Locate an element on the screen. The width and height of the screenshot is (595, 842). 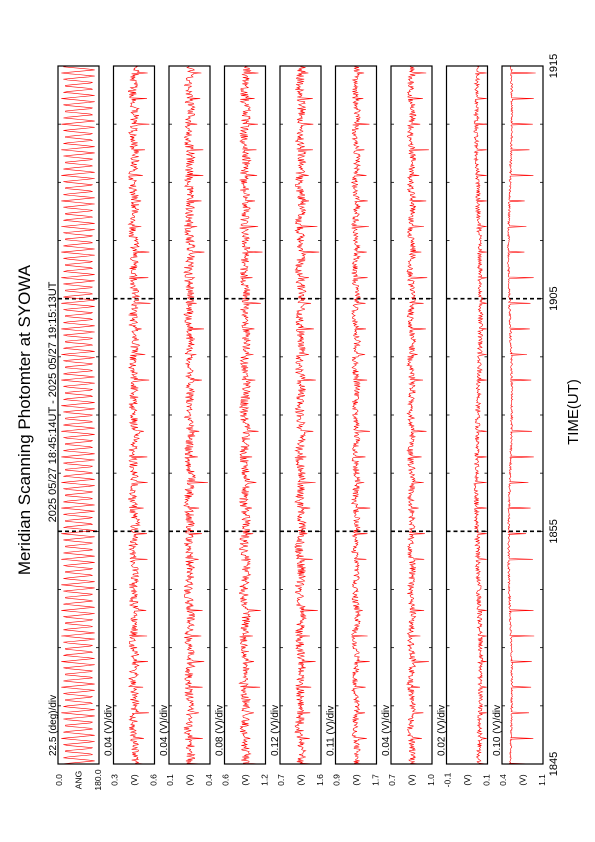
panel-3: 0.04 (V)/div 0.1 (V) 0.4 is located at coordinates (186, 425).